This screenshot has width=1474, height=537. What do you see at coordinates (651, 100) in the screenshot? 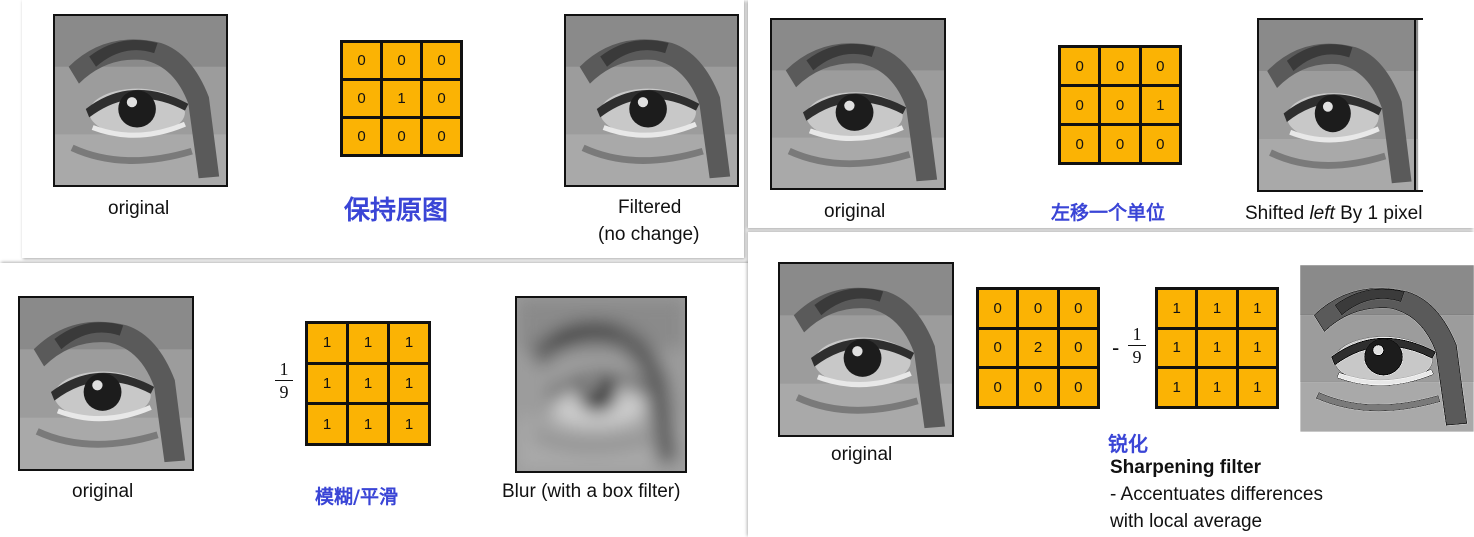
I see `filtered-eye-image` at bounding box center [651, 100].